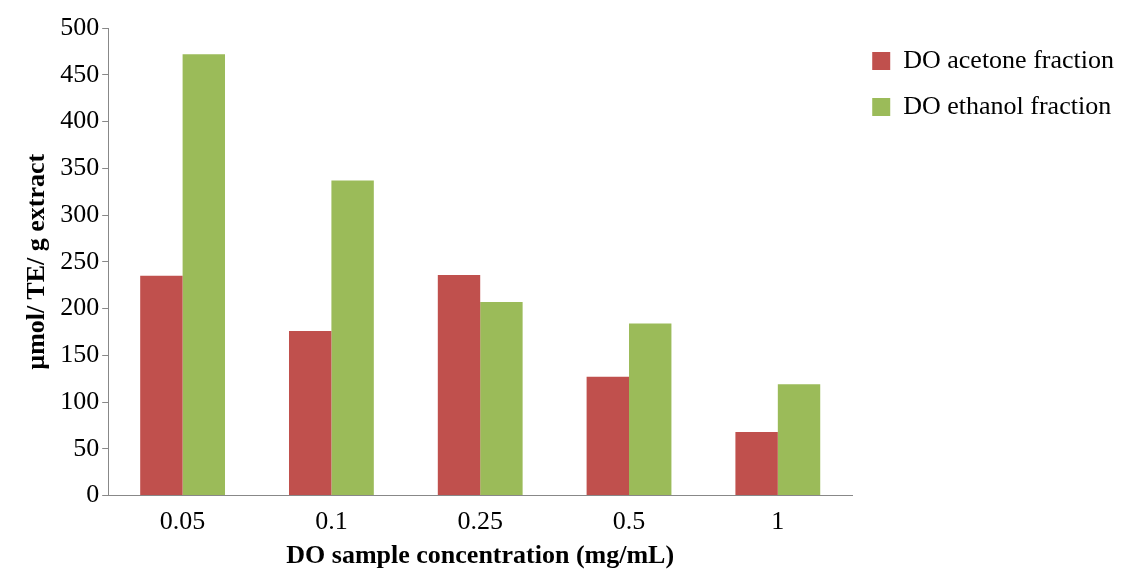 The height and width of the screenshot is (580, 1142). I want to click on y-tick-label: 150, so click(80, 354).